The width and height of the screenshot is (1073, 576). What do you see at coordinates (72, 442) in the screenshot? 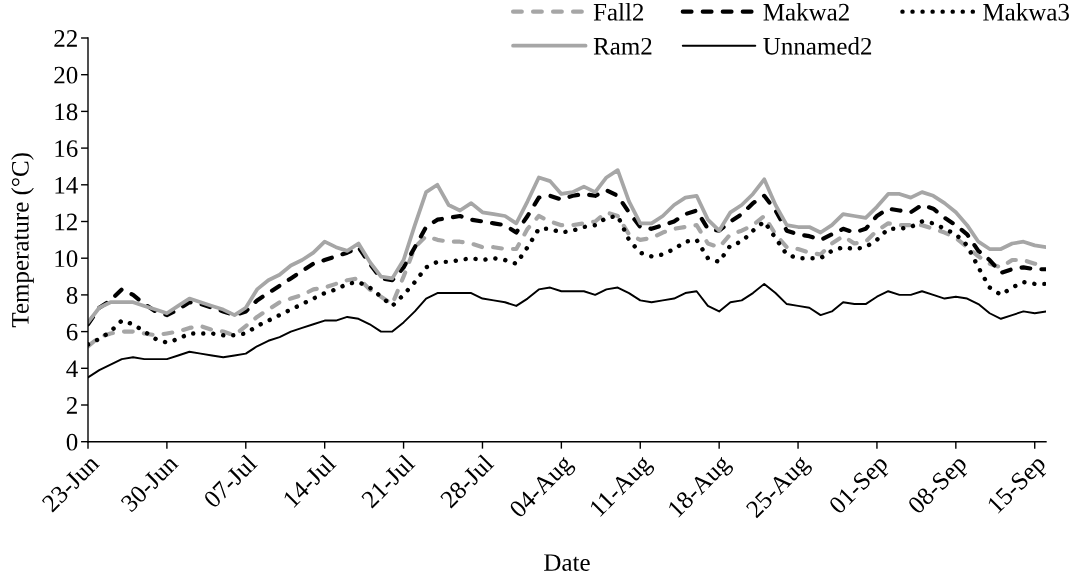
I see `y-tick-label: 0` at bounding box center [72, 442].